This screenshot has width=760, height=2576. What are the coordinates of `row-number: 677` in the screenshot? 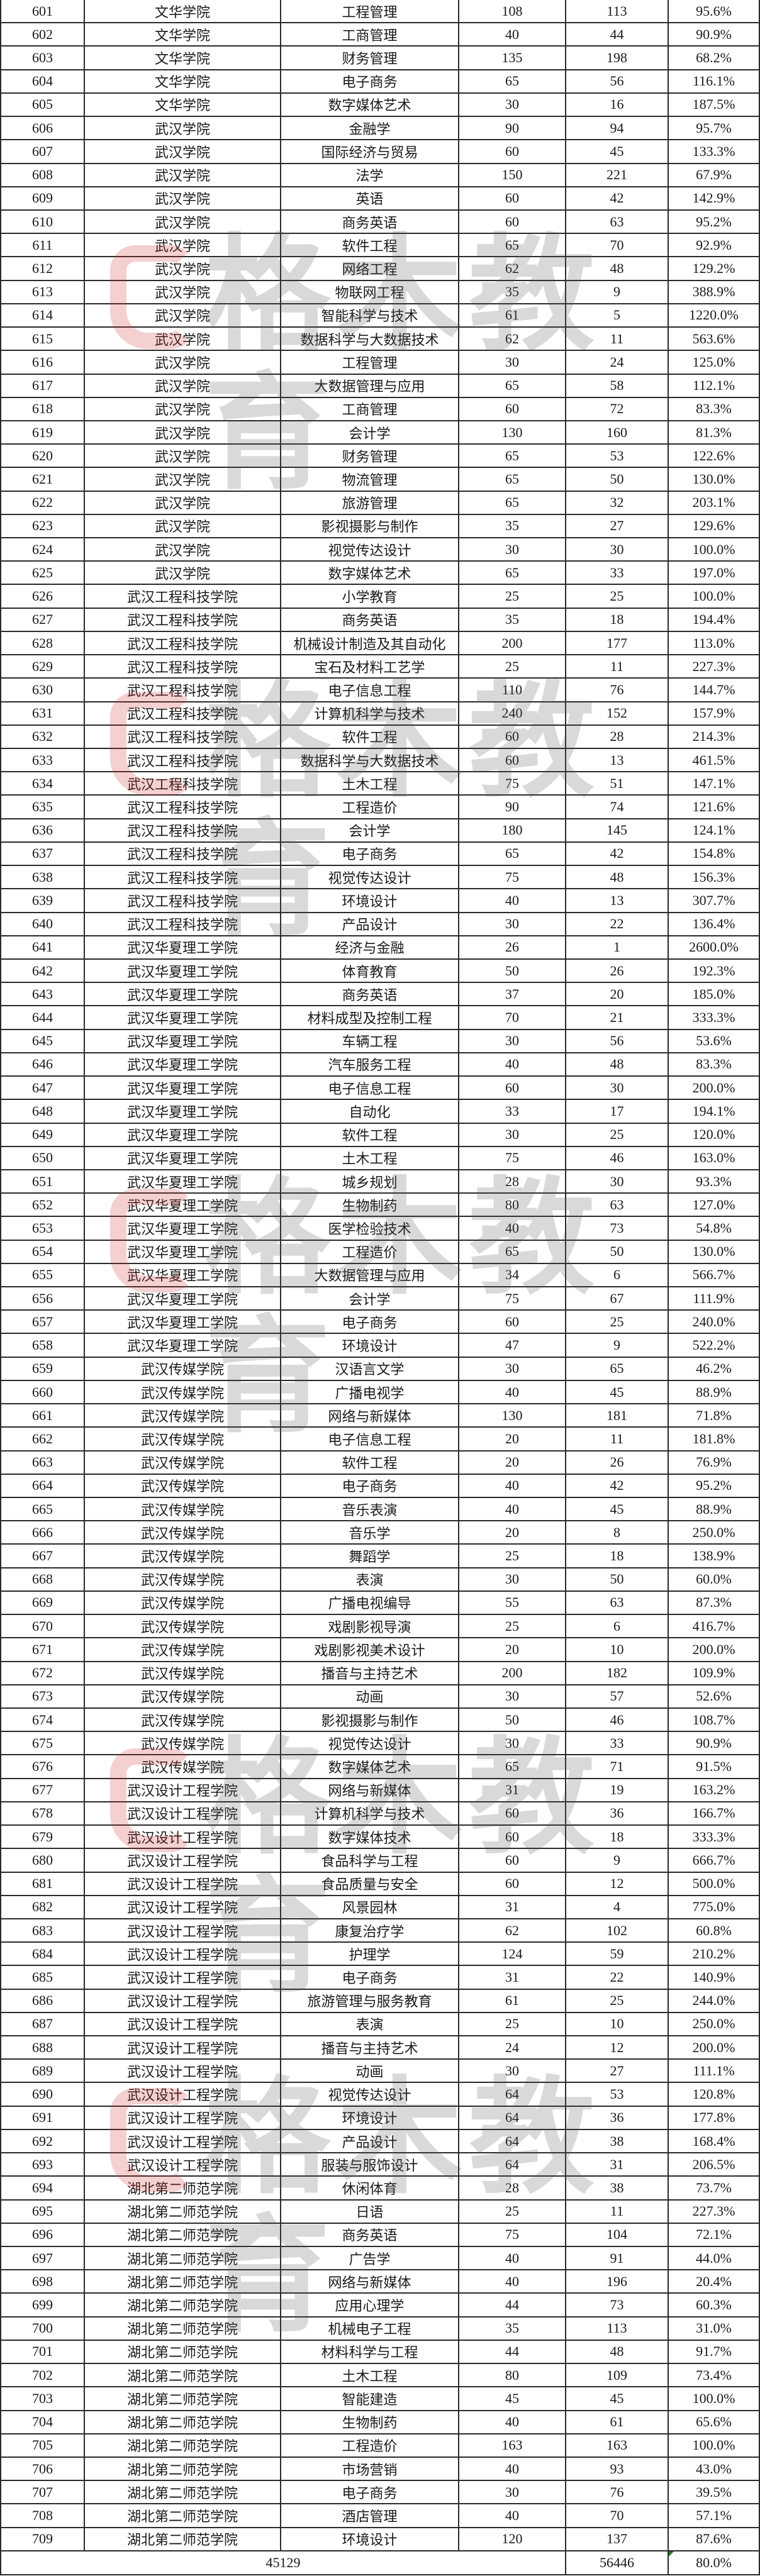 It's located at (42, 1790).